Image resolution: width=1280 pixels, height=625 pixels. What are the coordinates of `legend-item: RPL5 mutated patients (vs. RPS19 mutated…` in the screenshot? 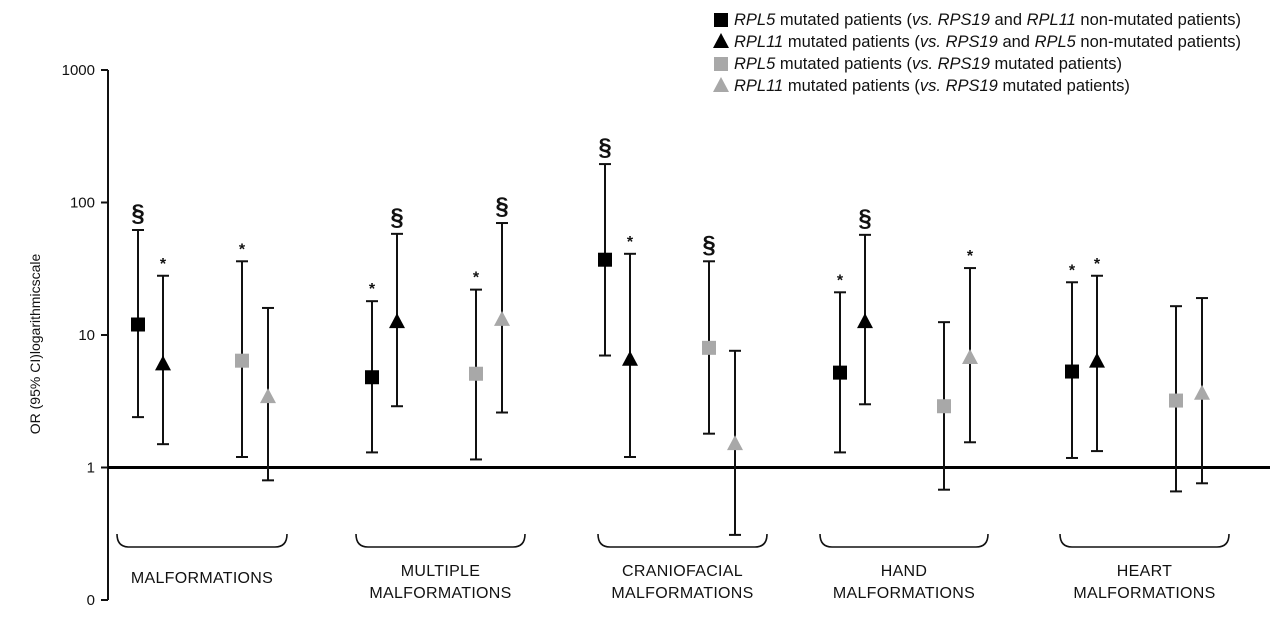 It's located at (976, 64).